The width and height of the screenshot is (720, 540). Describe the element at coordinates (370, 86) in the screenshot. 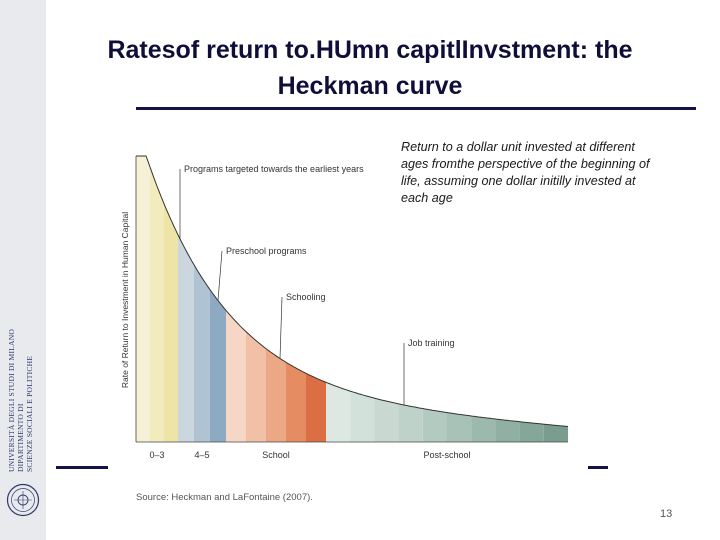

I see `slide-title-line-2: Heckman curve` at that location.